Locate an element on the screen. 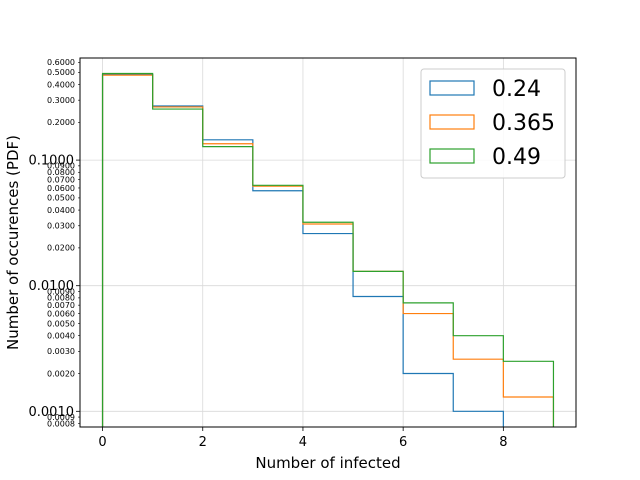 The height and width of the screenshot is (480, 640). y-minor-tick-label: 0.4000 is located at coordinates (61, 84).